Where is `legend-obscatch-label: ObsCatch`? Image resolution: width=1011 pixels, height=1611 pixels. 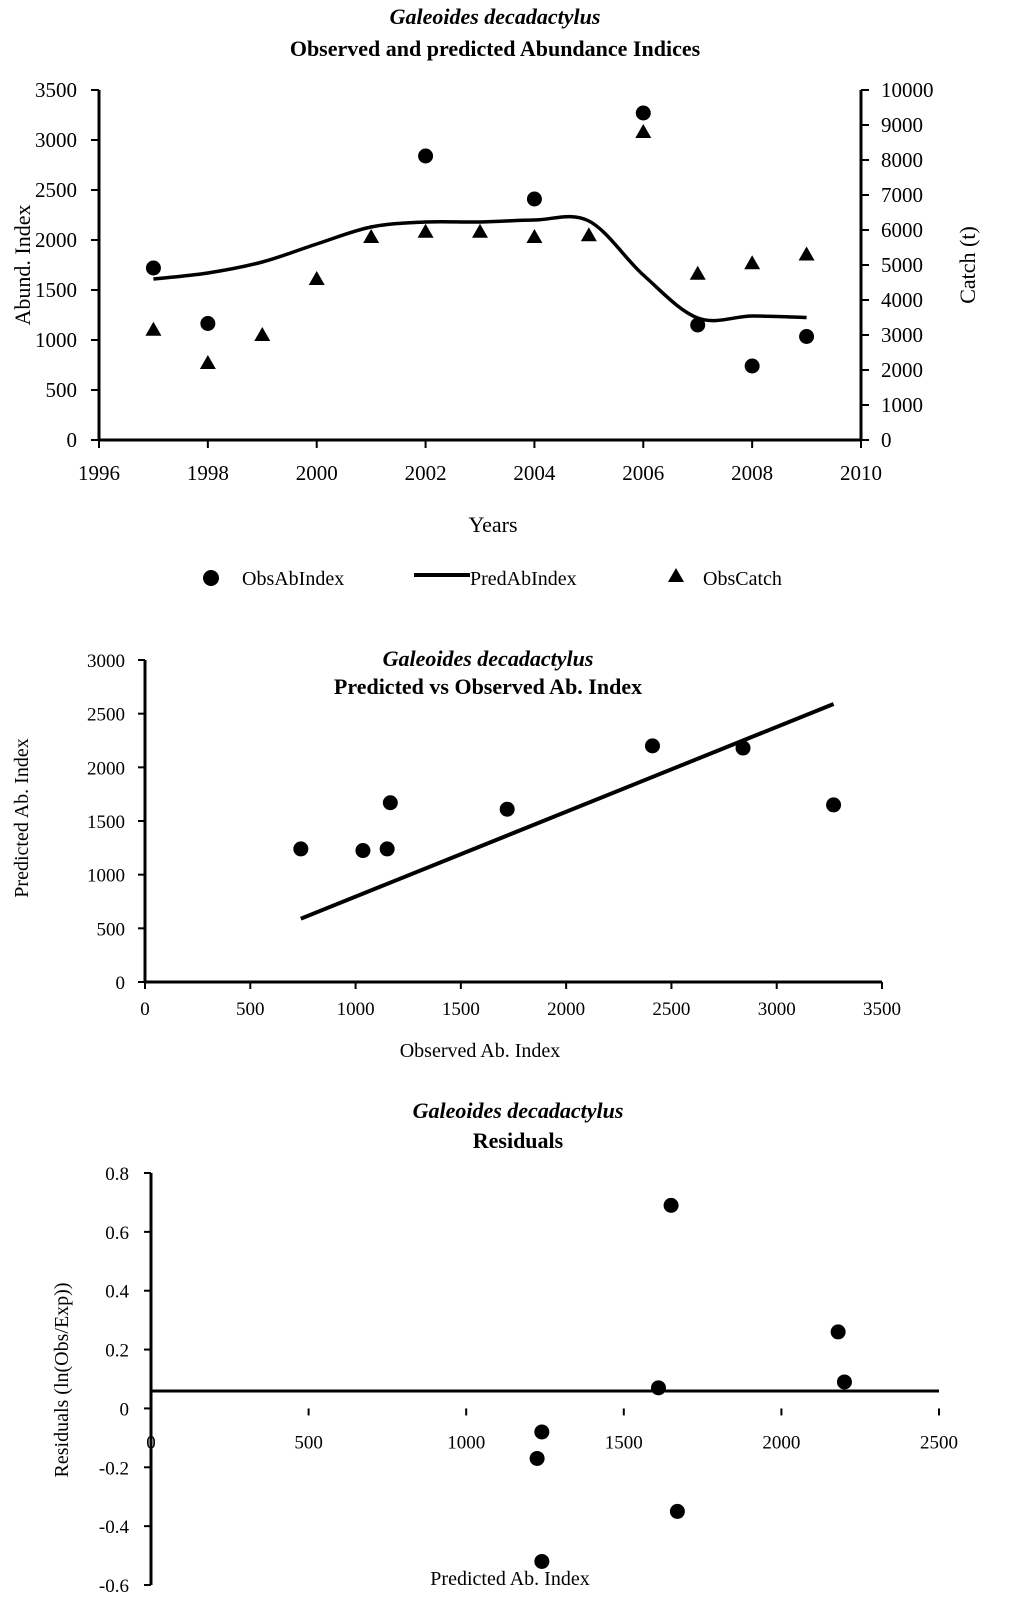
legend-obscatch-label: ObsCatch is located at coordinates (742, 579).